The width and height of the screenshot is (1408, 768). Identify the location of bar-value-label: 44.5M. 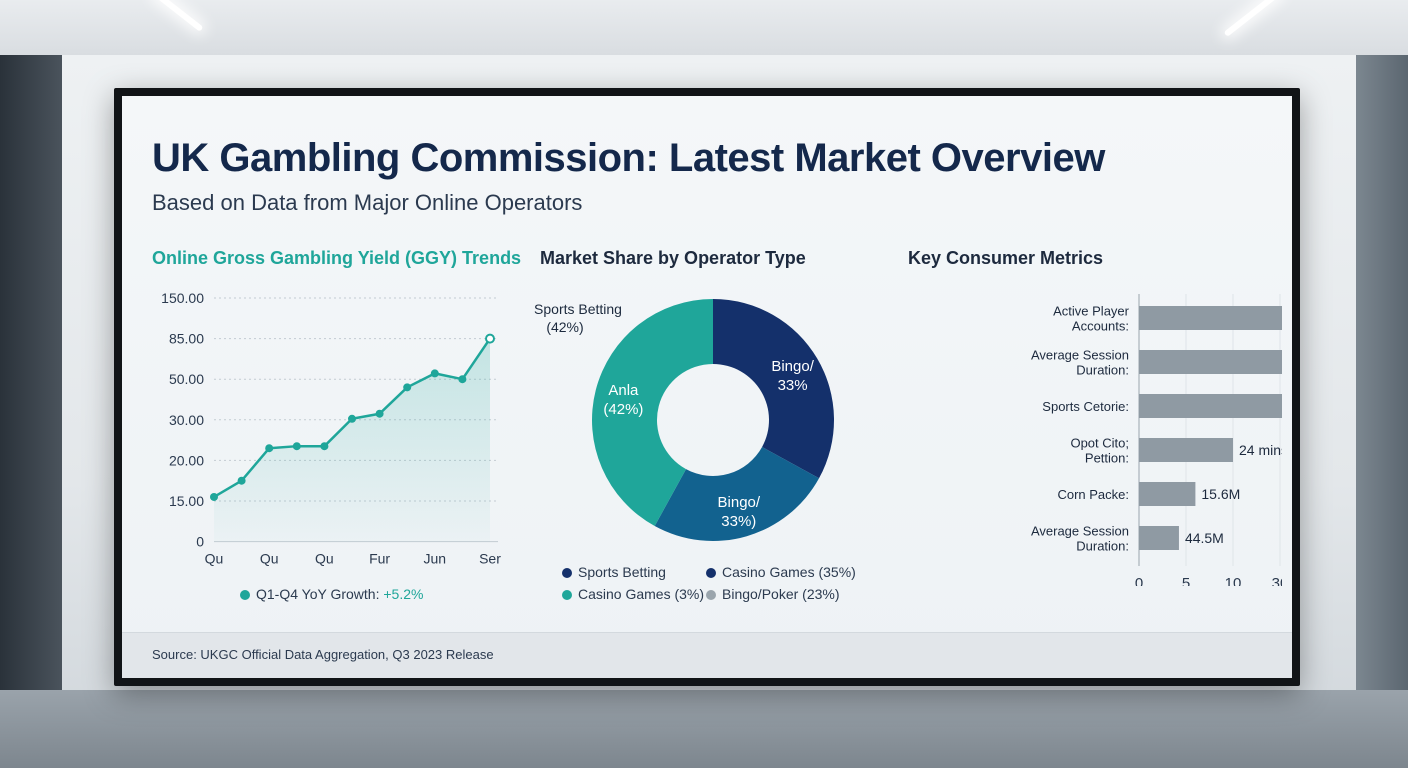
(1204, 538).